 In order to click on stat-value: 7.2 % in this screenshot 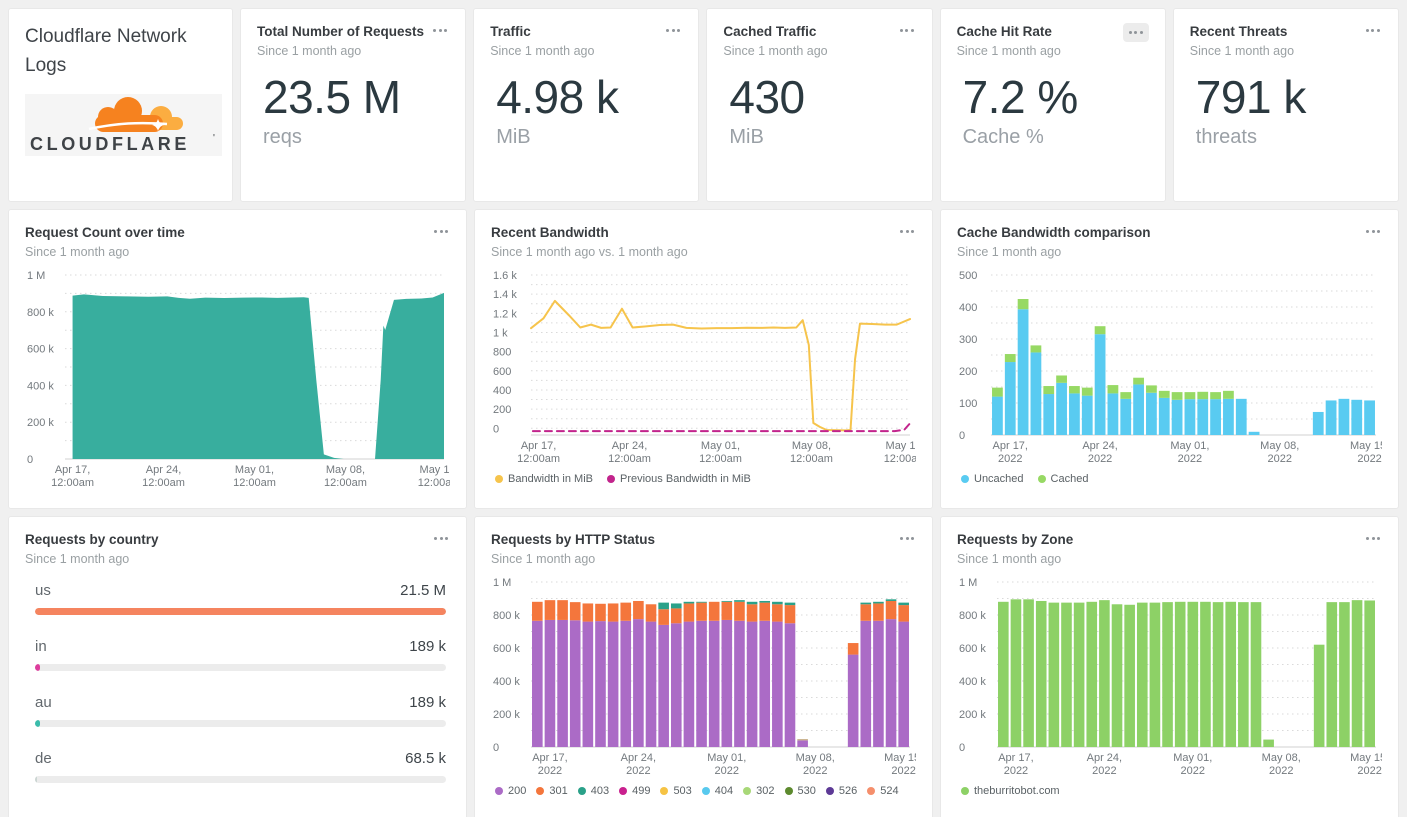, I will do `click(1020, 96)`.